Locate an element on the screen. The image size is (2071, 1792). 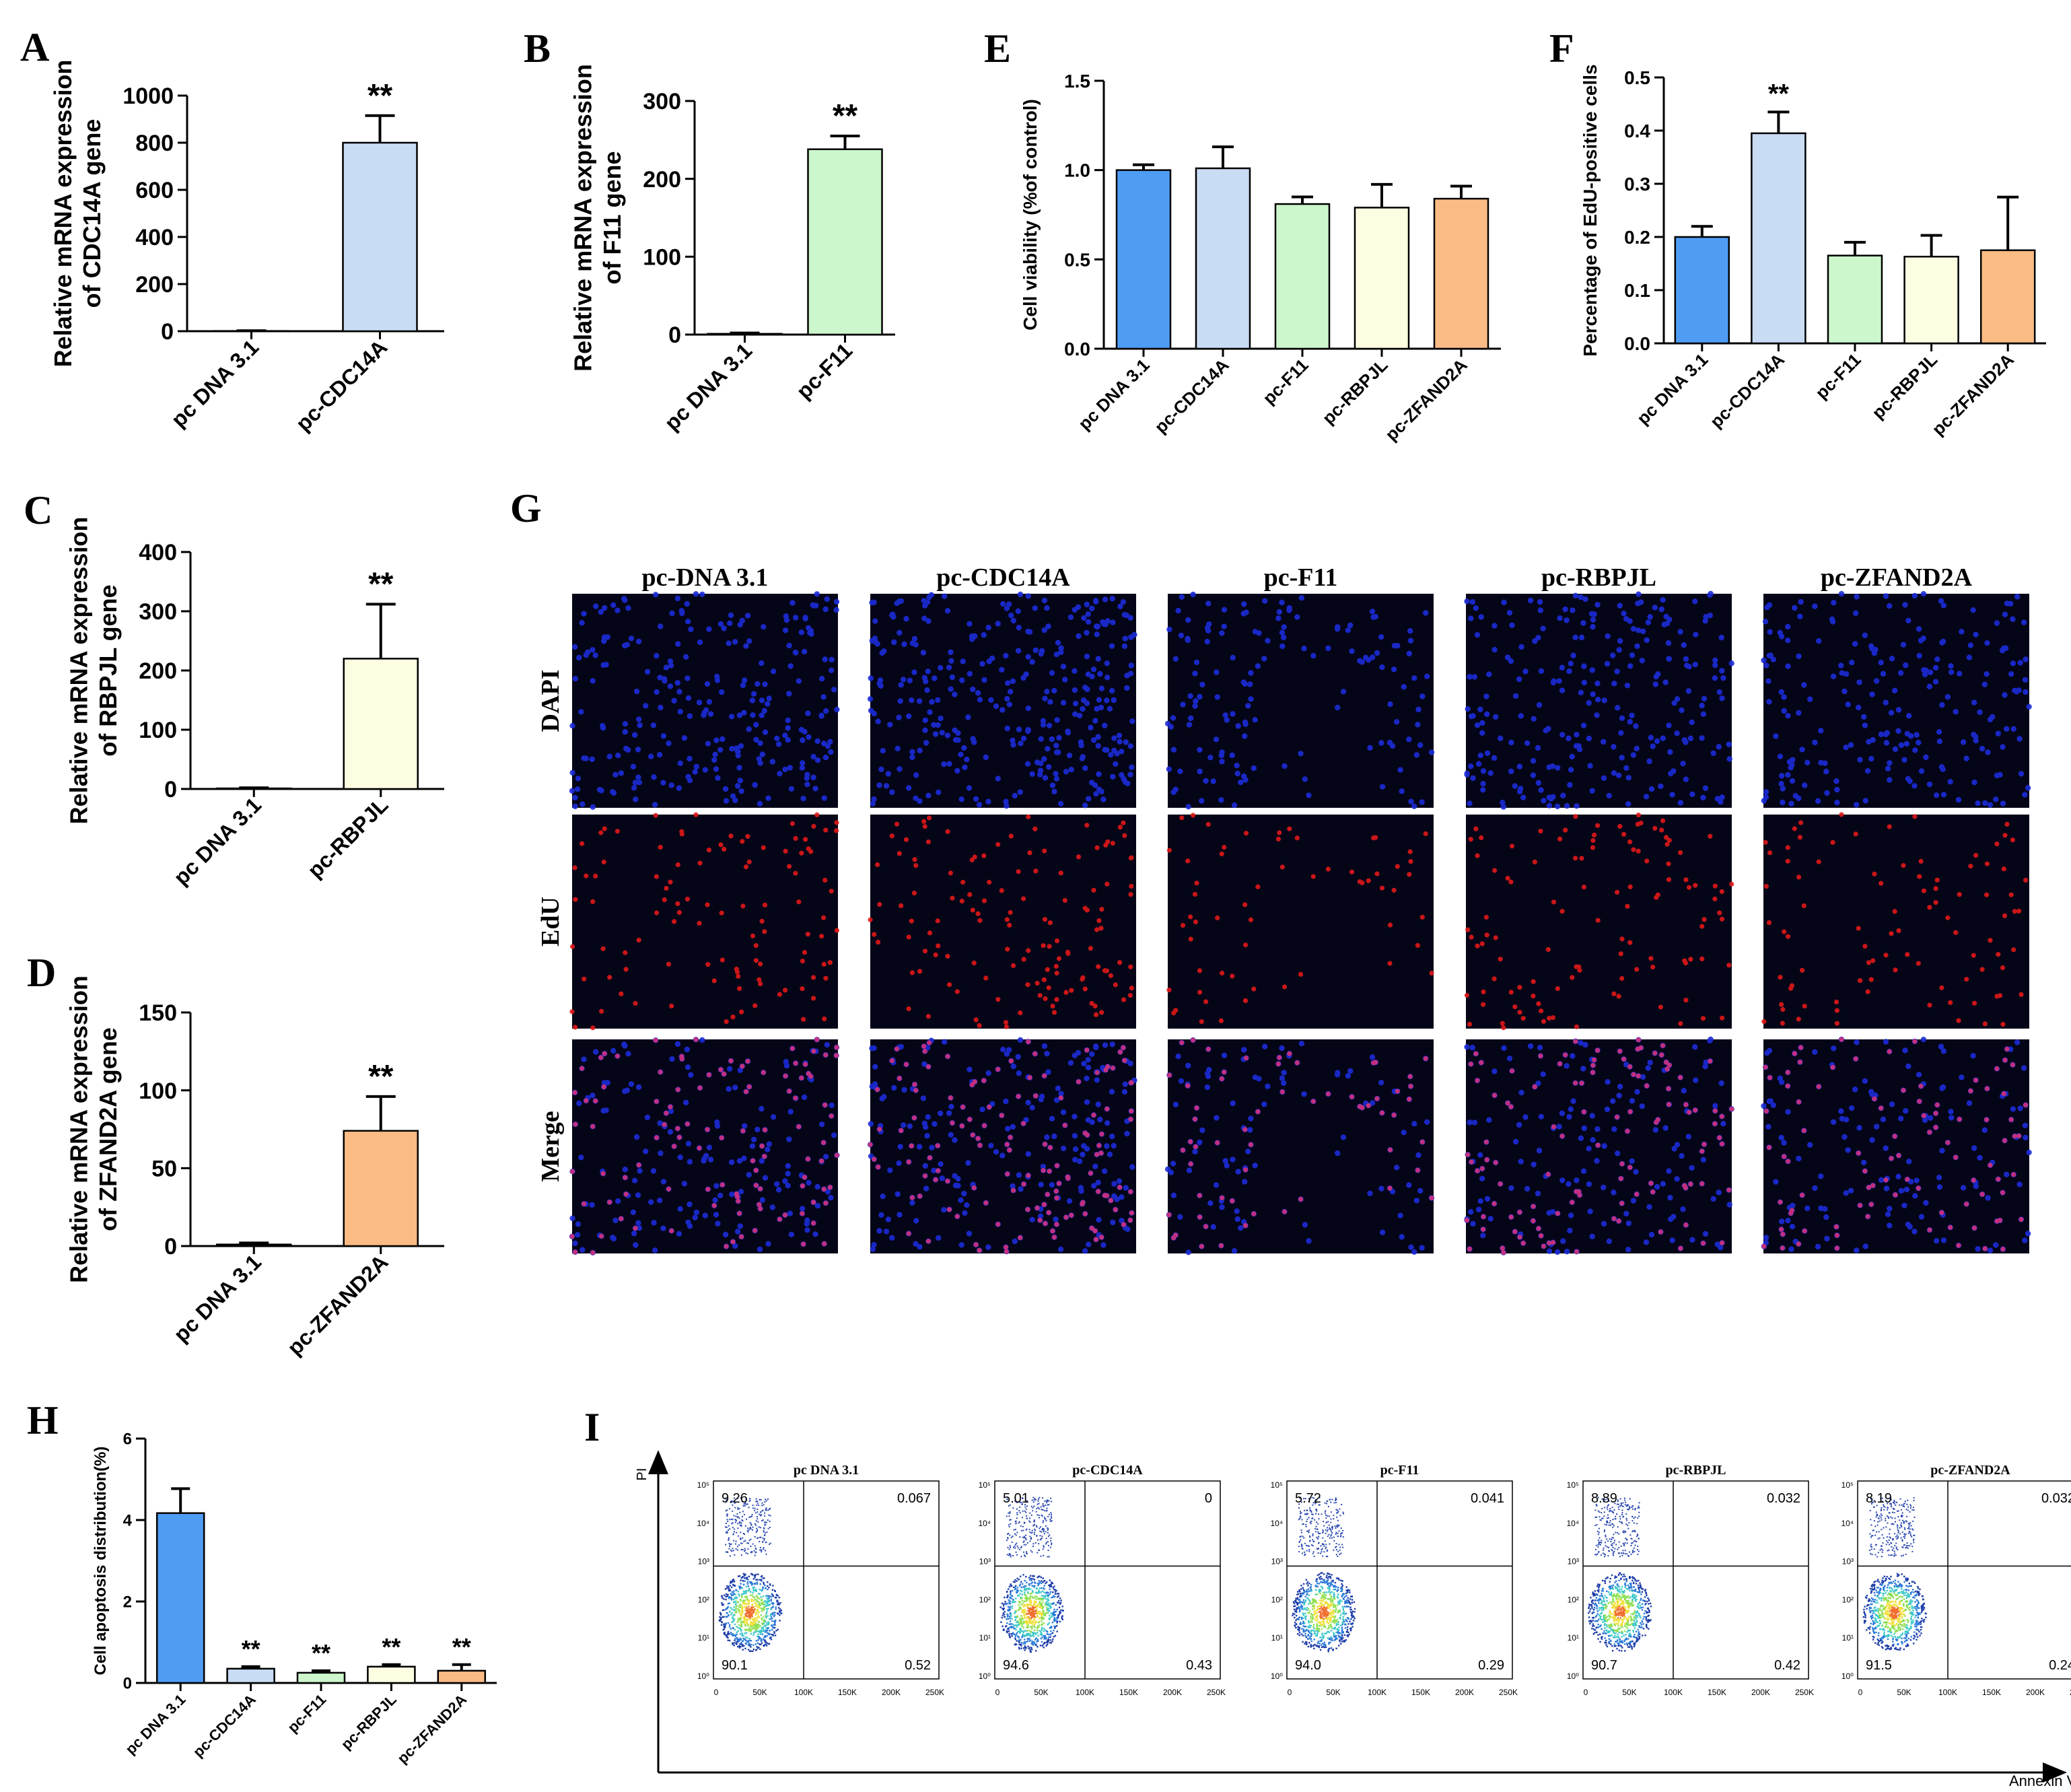
flow-x-tick: 0 is located at coordinates (716, 1692).